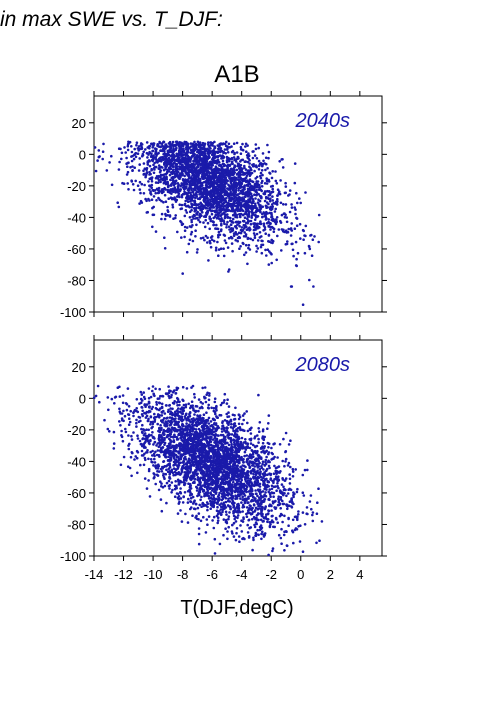  Describe the element at coordinates (208, 470) in the screenshot. I see `scatter-points` at that location.